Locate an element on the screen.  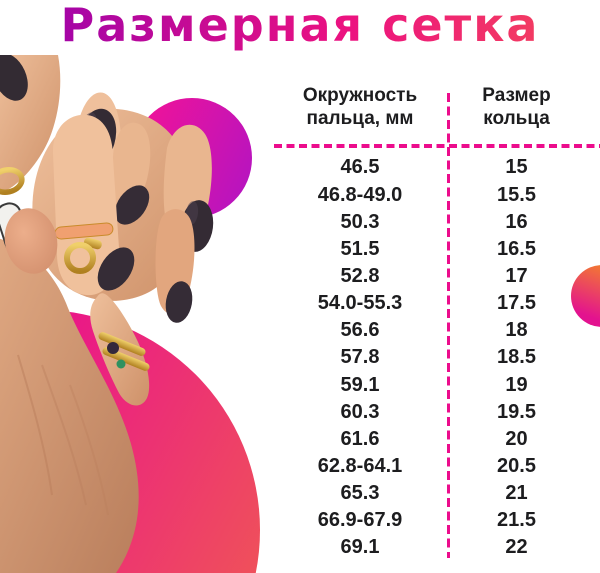
table-row: 56.6 18 is located at coordinates (428, 330).